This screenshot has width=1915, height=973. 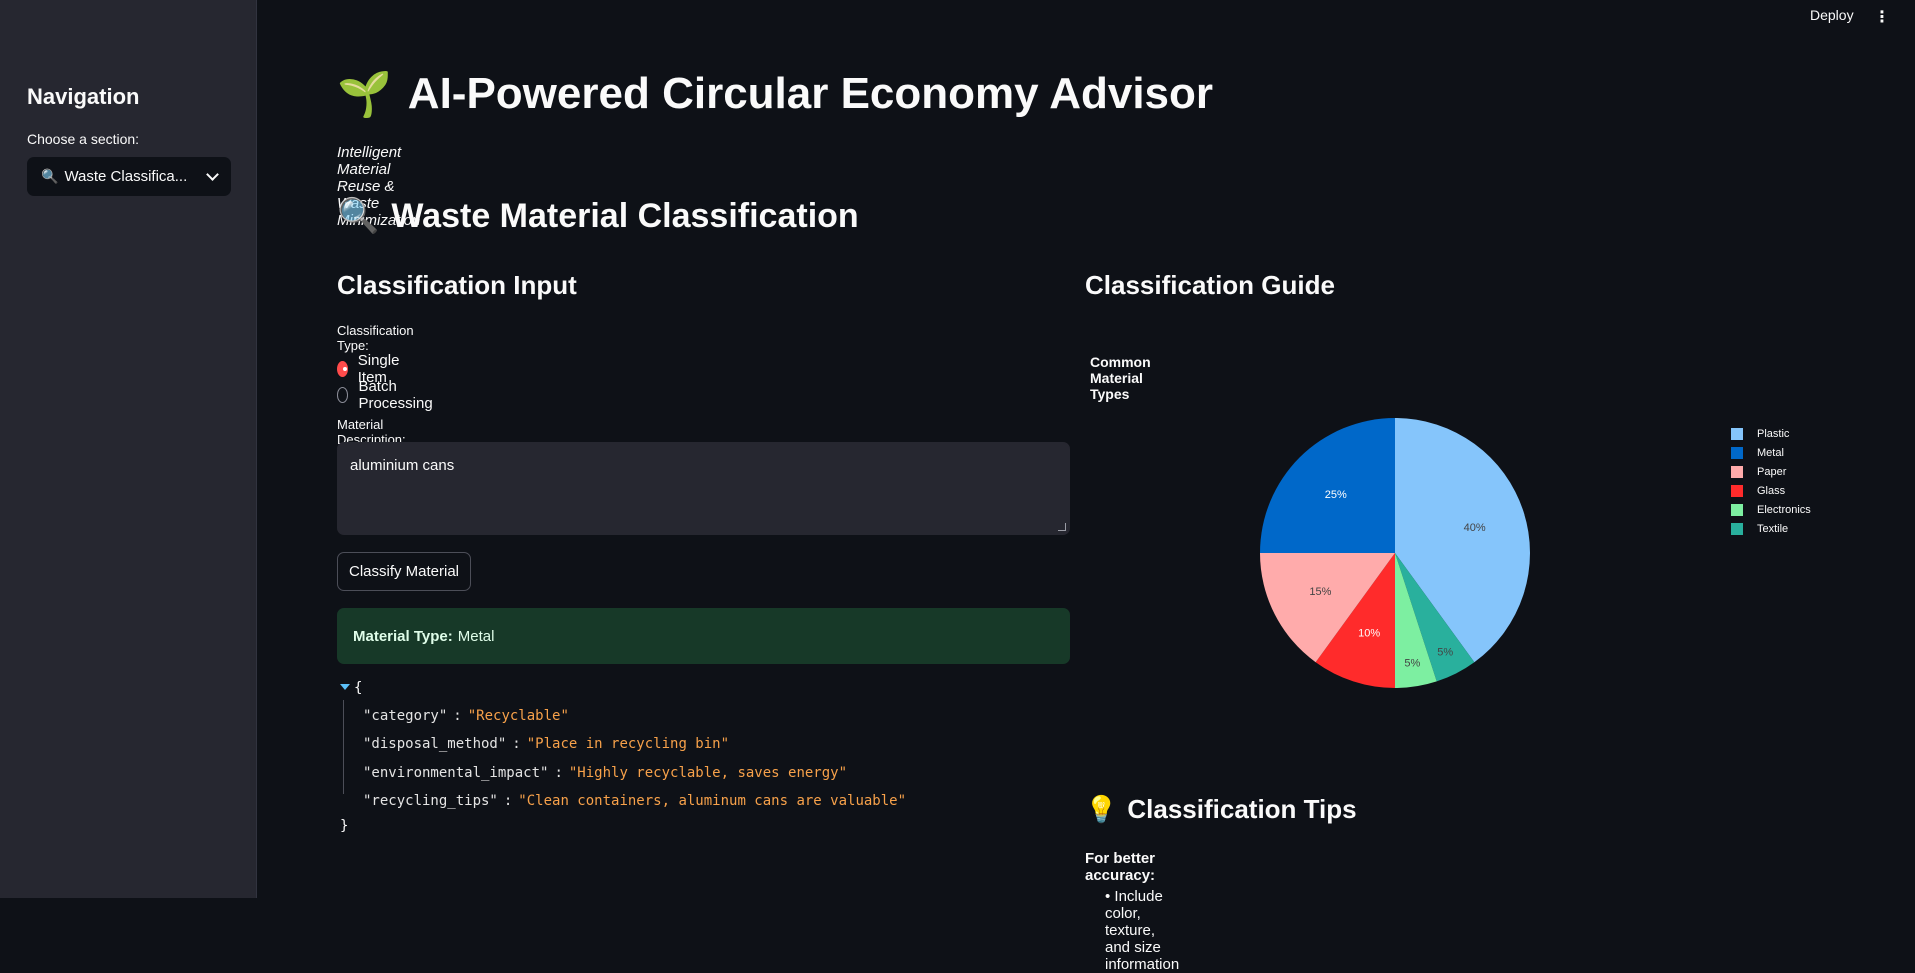 What do you see at coordinates (395, 395) in the screenshot?
I see `radio-label: Batch Processing` at bounding box center [395, 395].